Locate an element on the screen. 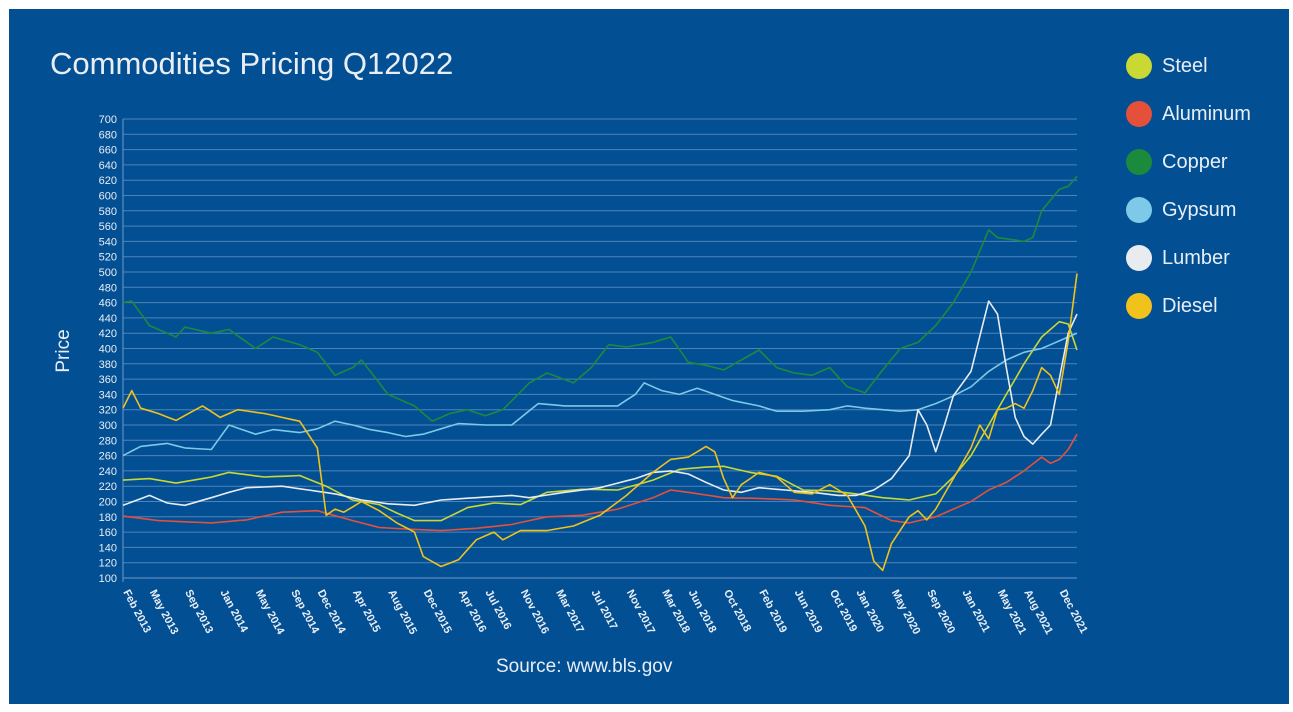  x-tick-label: Jul 2017 is located at coordinates (604, 610).